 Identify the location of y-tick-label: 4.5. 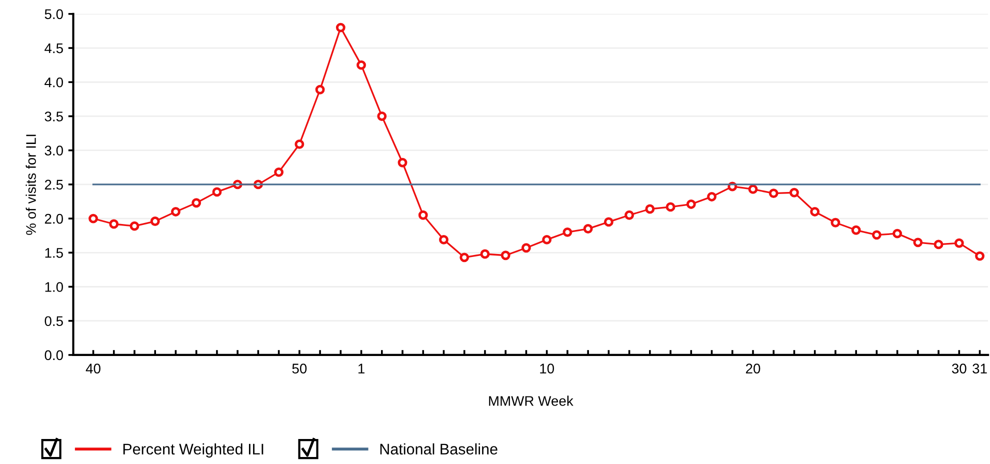
(53, 49).